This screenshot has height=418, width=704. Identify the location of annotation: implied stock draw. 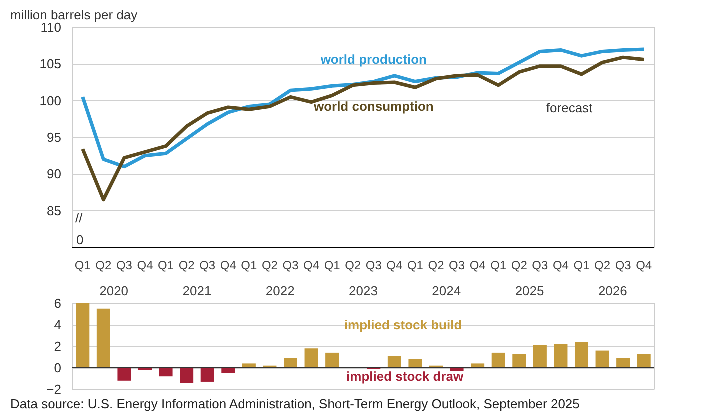
(405, 376).